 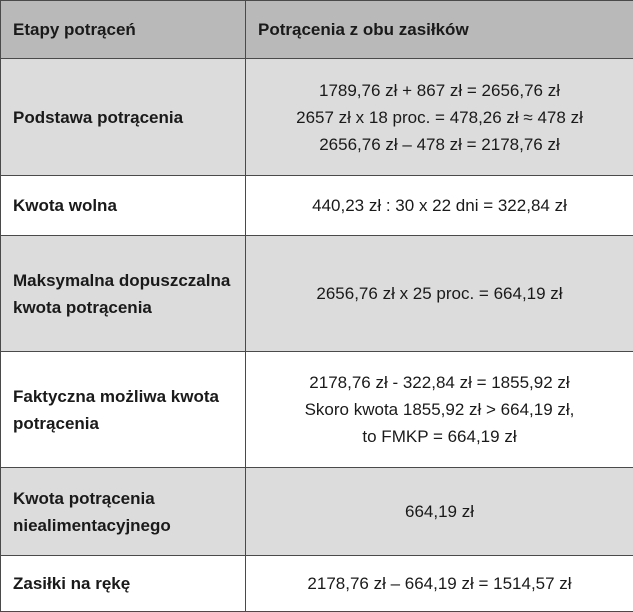 I want to click on row-label: Zasiłki na rękę, so click(x=123, y=584).